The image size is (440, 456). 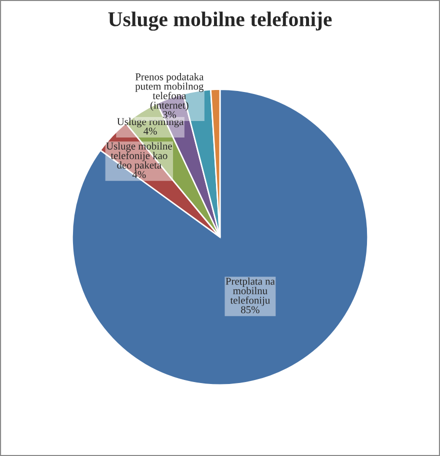 I want to click on slice-label: Pretplata na mobilnu telefoniju, so click(x=250, y=291).